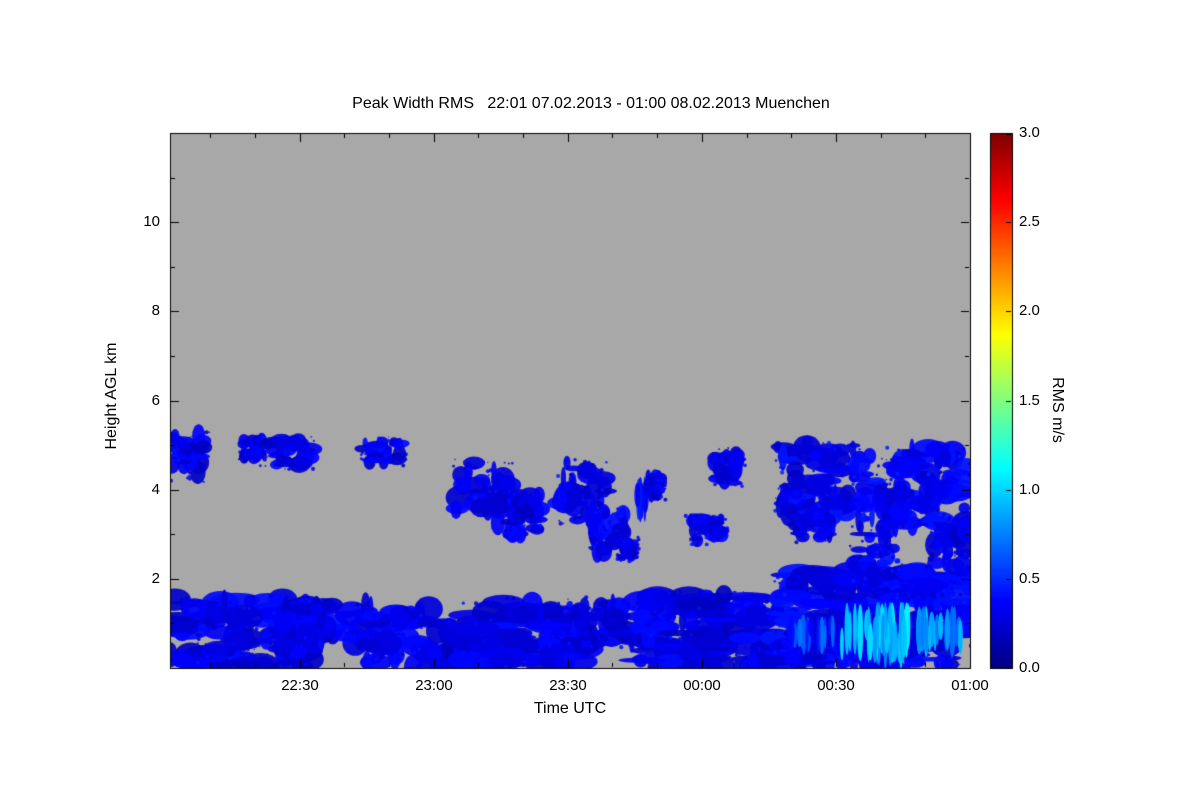 This screenshot has height=800, width=1200. What do you see at coordinates (1029, 667) in the screenshot?
I see `colorbar-tick-label: 0.0` at bounding box center [1029, 667].